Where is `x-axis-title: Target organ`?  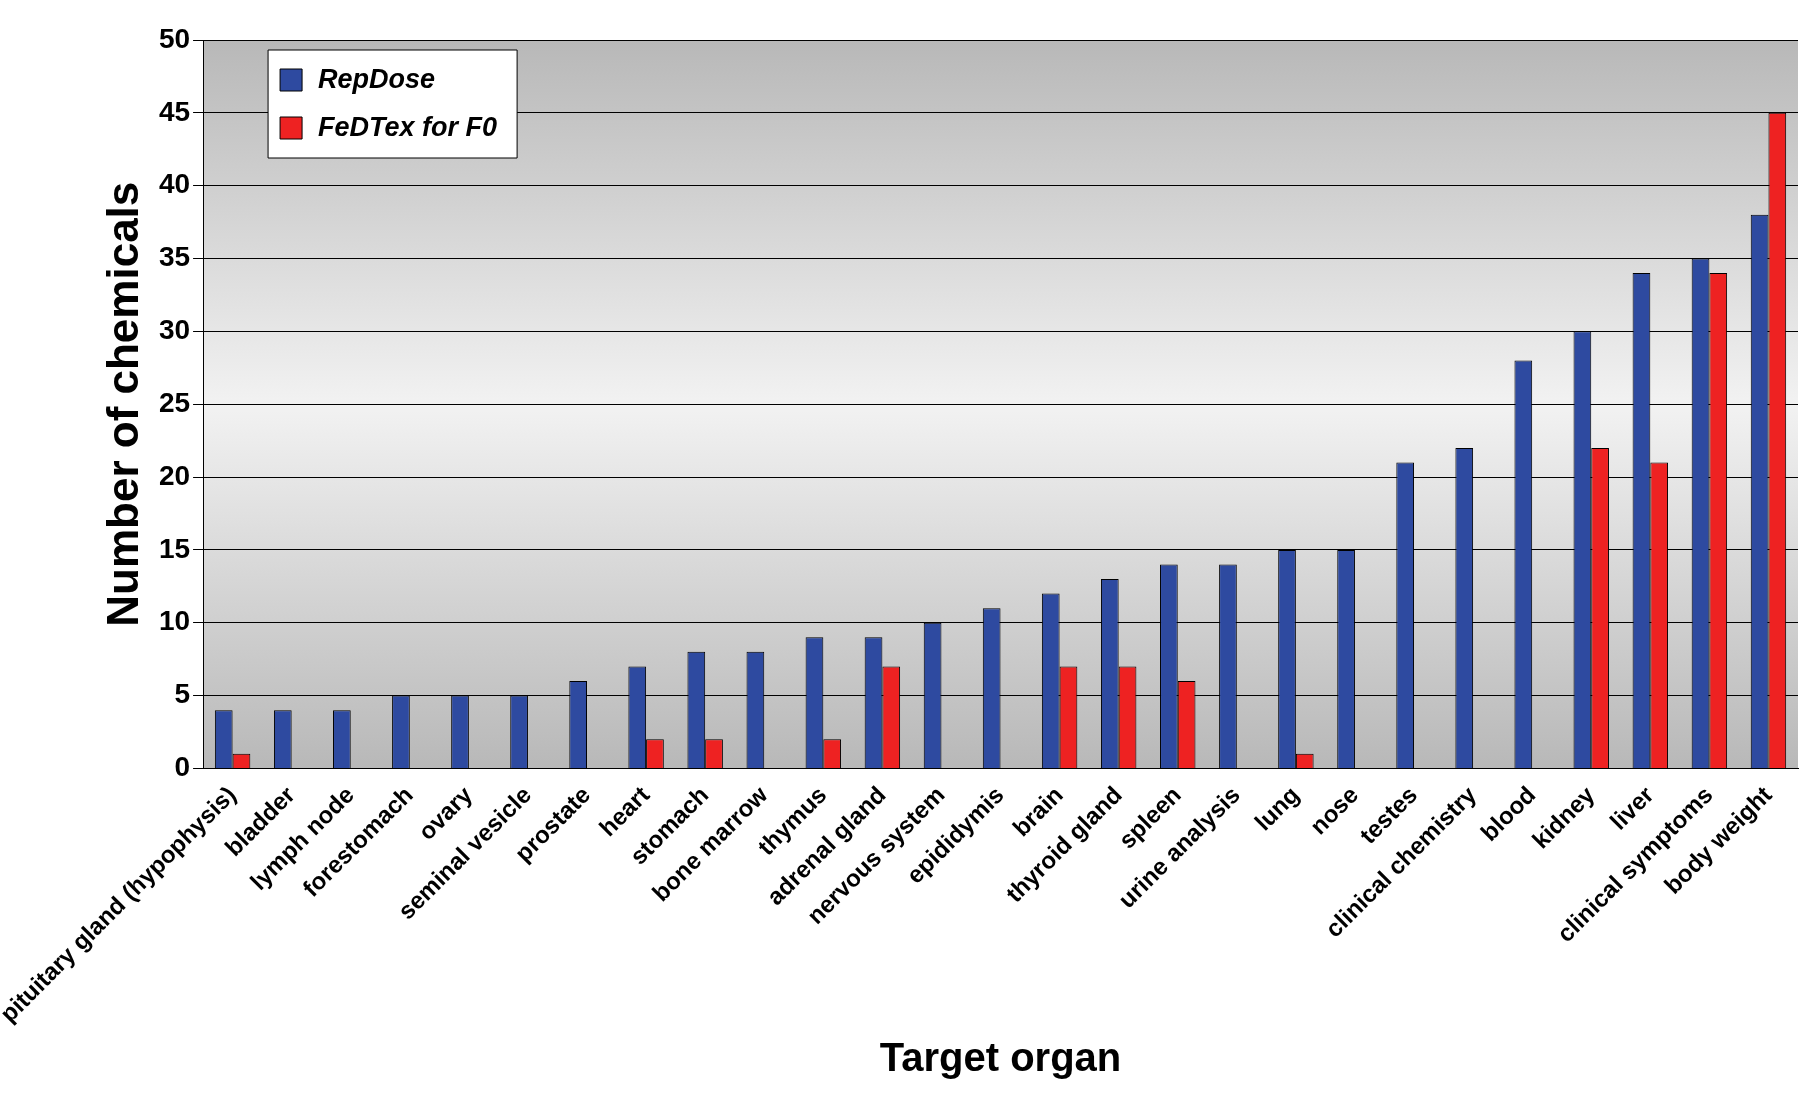 x-axis-title: Target organ is located at coordinates (1000, 1057).